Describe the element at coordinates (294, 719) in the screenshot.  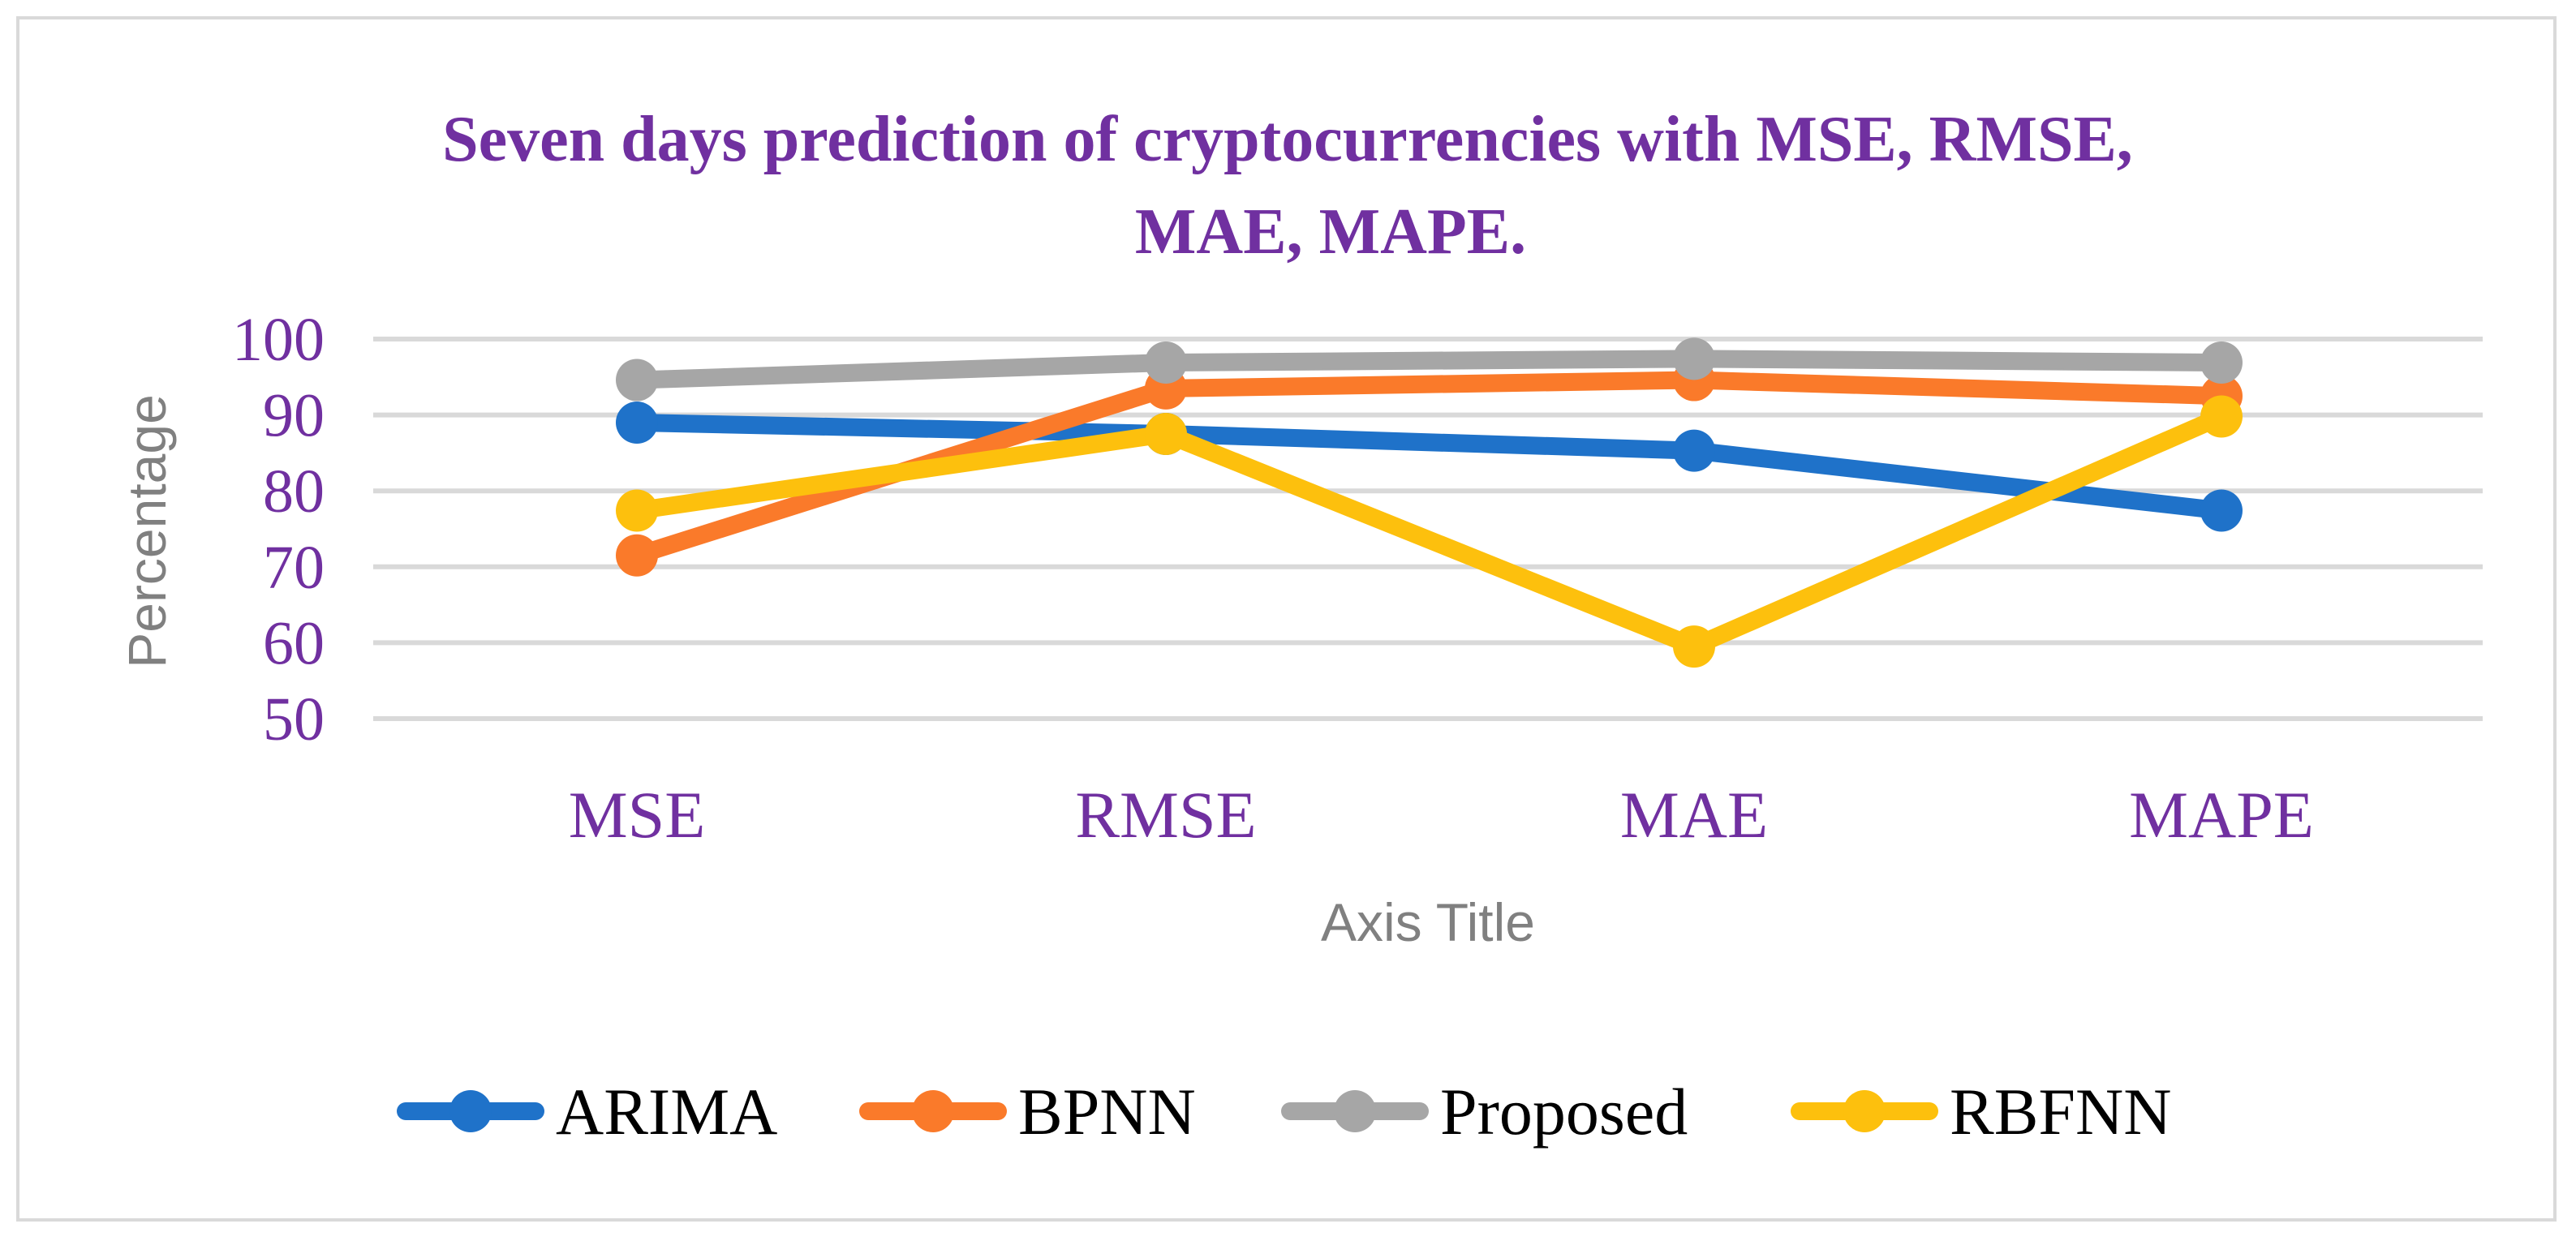
I see `y-tick-label: 50` at that location.